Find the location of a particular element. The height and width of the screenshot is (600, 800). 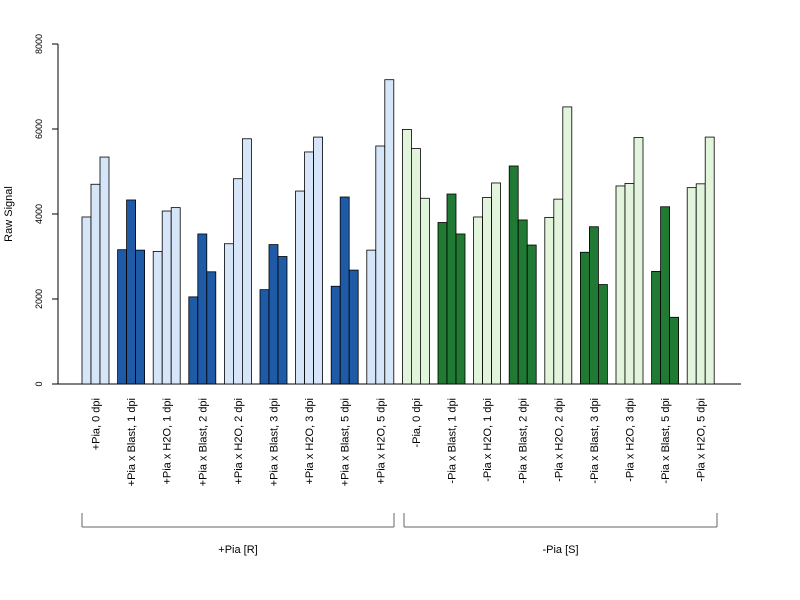

category-label: +Pia x Blast, 1 dpi is located at coordinates (132, 442).